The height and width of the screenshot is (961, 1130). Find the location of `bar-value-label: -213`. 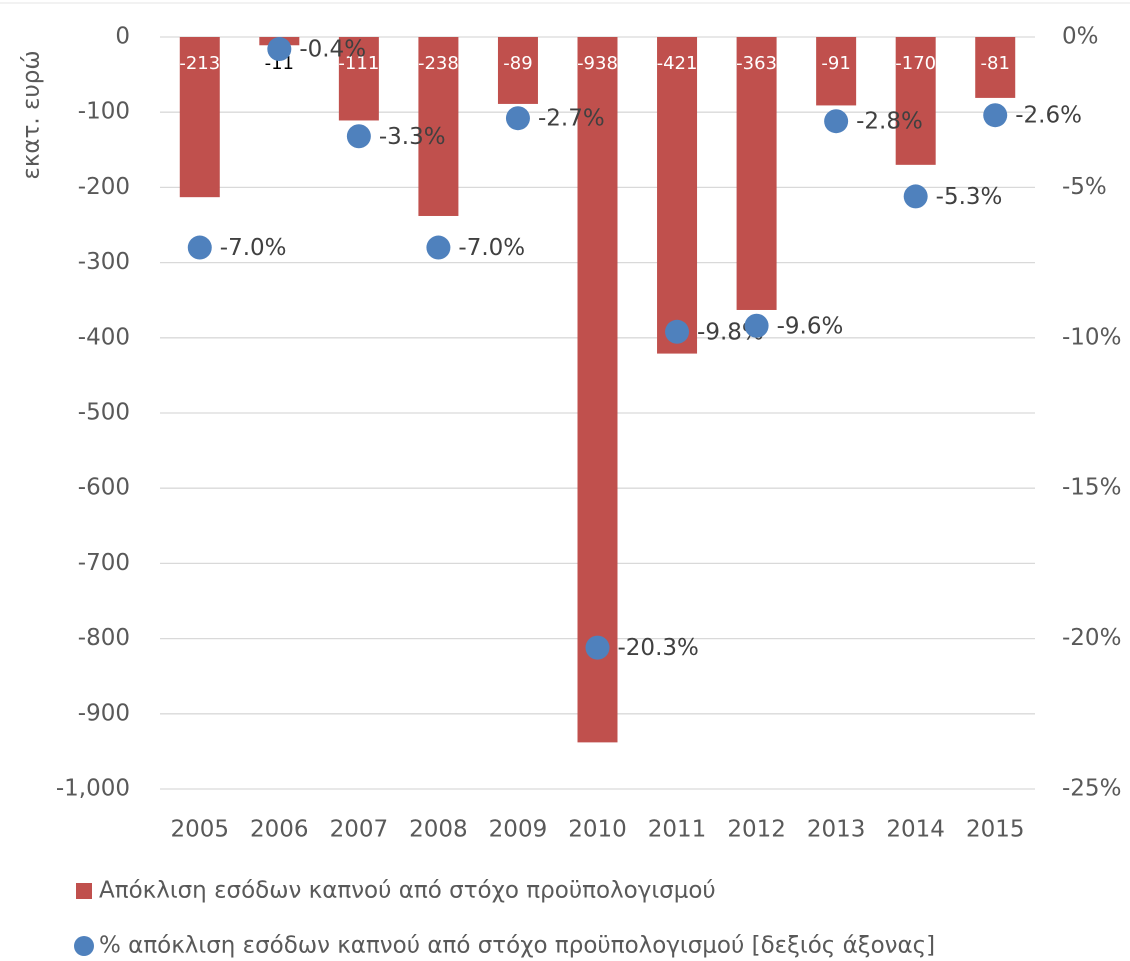

bar-value-label: -213 is located at coordinates (199, 63).